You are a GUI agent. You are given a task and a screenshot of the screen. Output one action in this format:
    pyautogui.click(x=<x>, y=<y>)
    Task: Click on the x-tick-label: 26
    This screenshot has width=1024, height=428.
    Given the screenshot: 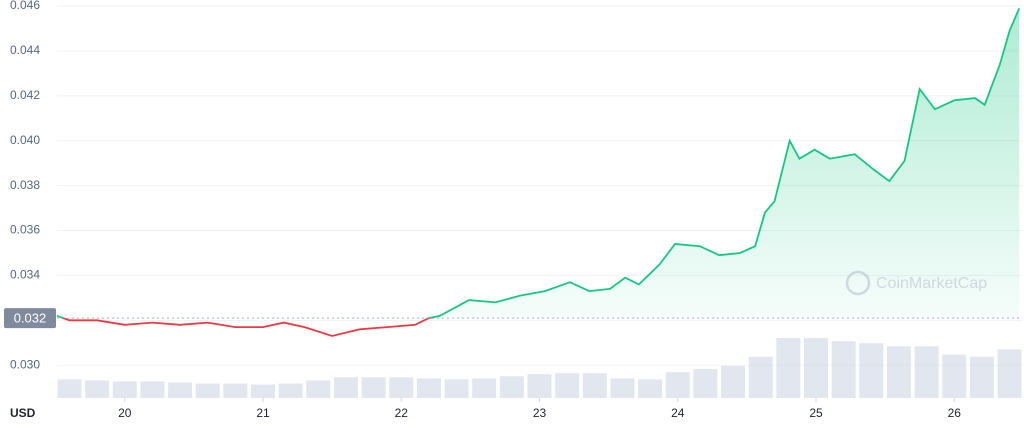 What is the action you would take?
    pyautogui.click(x=955, y=413)
    